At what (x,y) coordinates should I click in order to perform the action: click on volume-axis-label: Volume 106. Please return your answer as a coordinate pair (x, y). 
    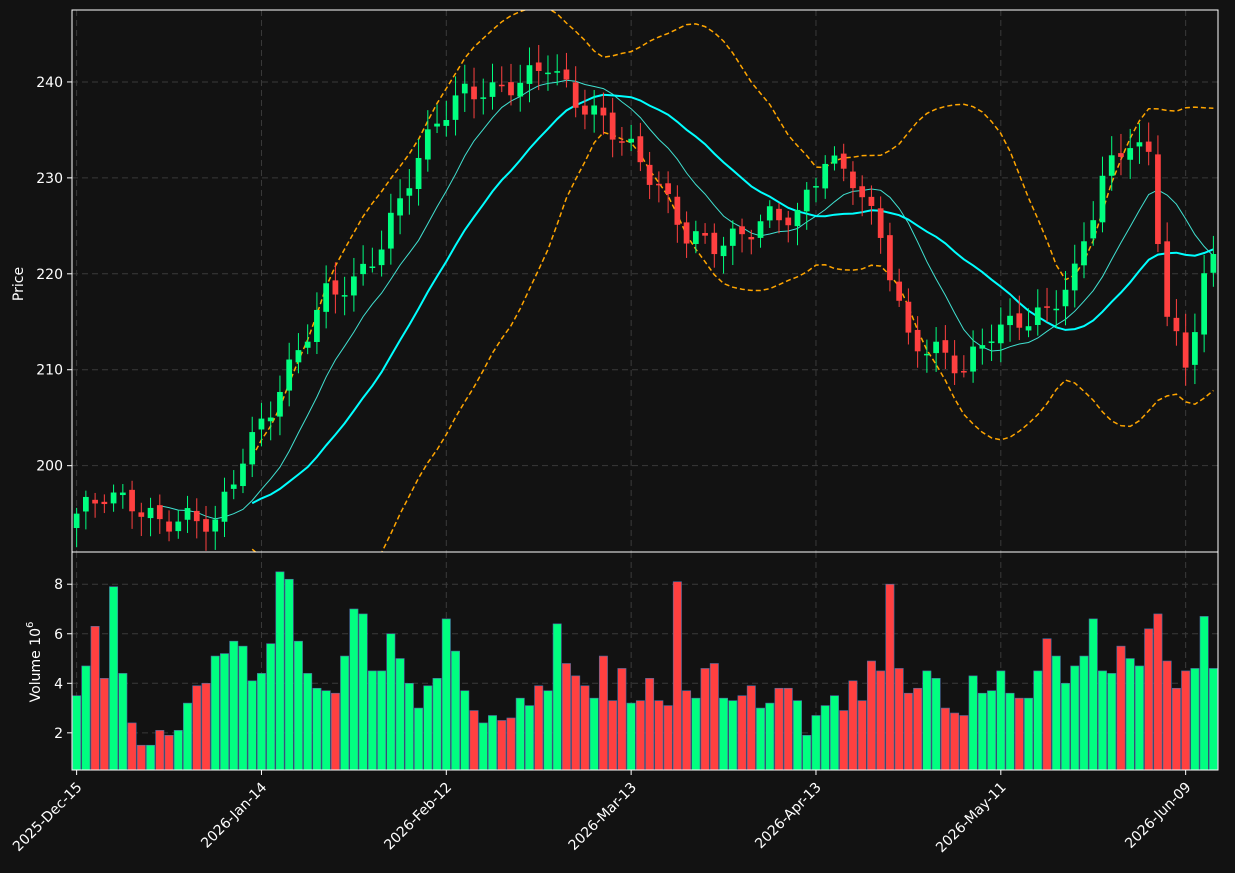
    Looking at the image, I should click on (34, 662).